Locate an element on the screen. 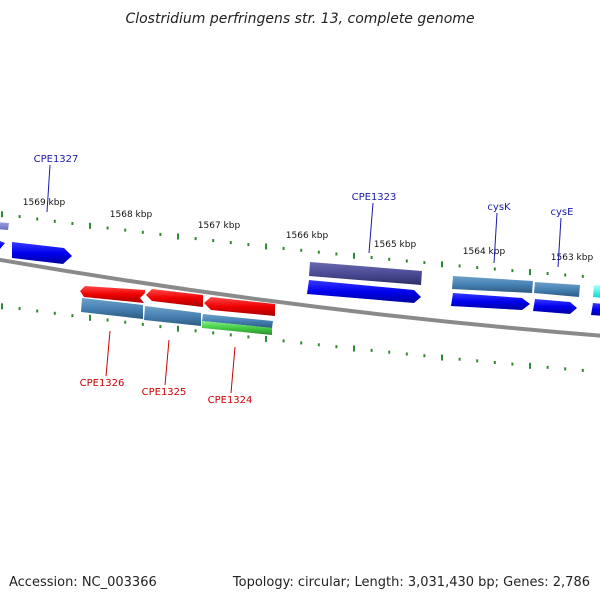 Image resolution: width=600 pixels, height=600 pixels. gene-cysK is located at coordinates (492, 284).